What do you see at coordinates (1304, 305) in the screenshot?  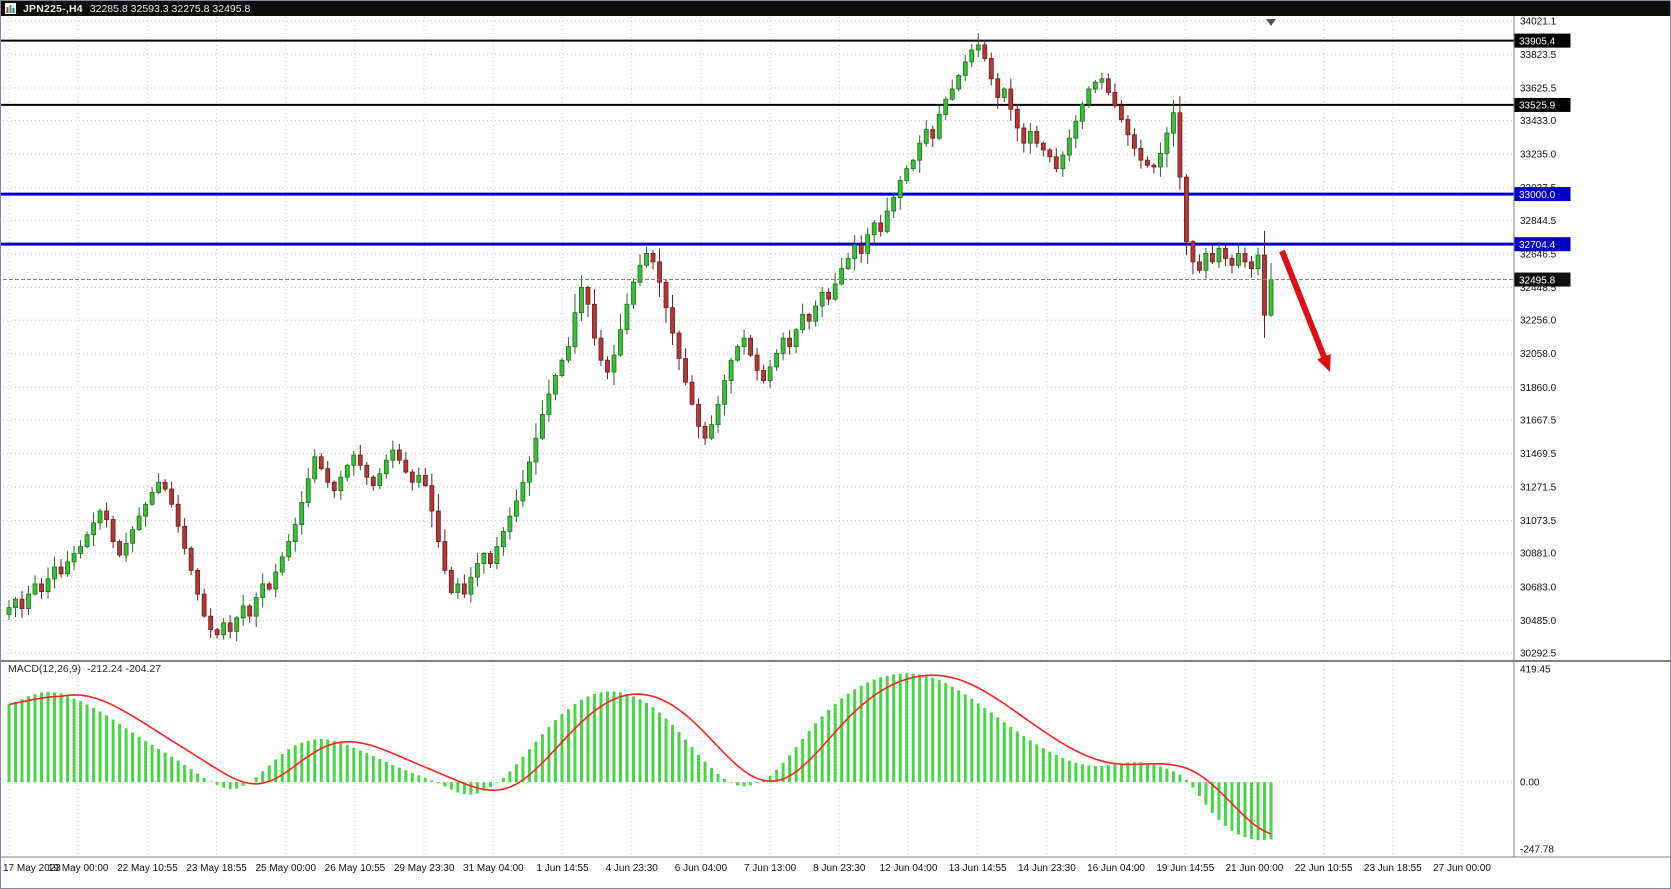 I see `trend-arrow-shaft` at bounding box center [1304, 305].